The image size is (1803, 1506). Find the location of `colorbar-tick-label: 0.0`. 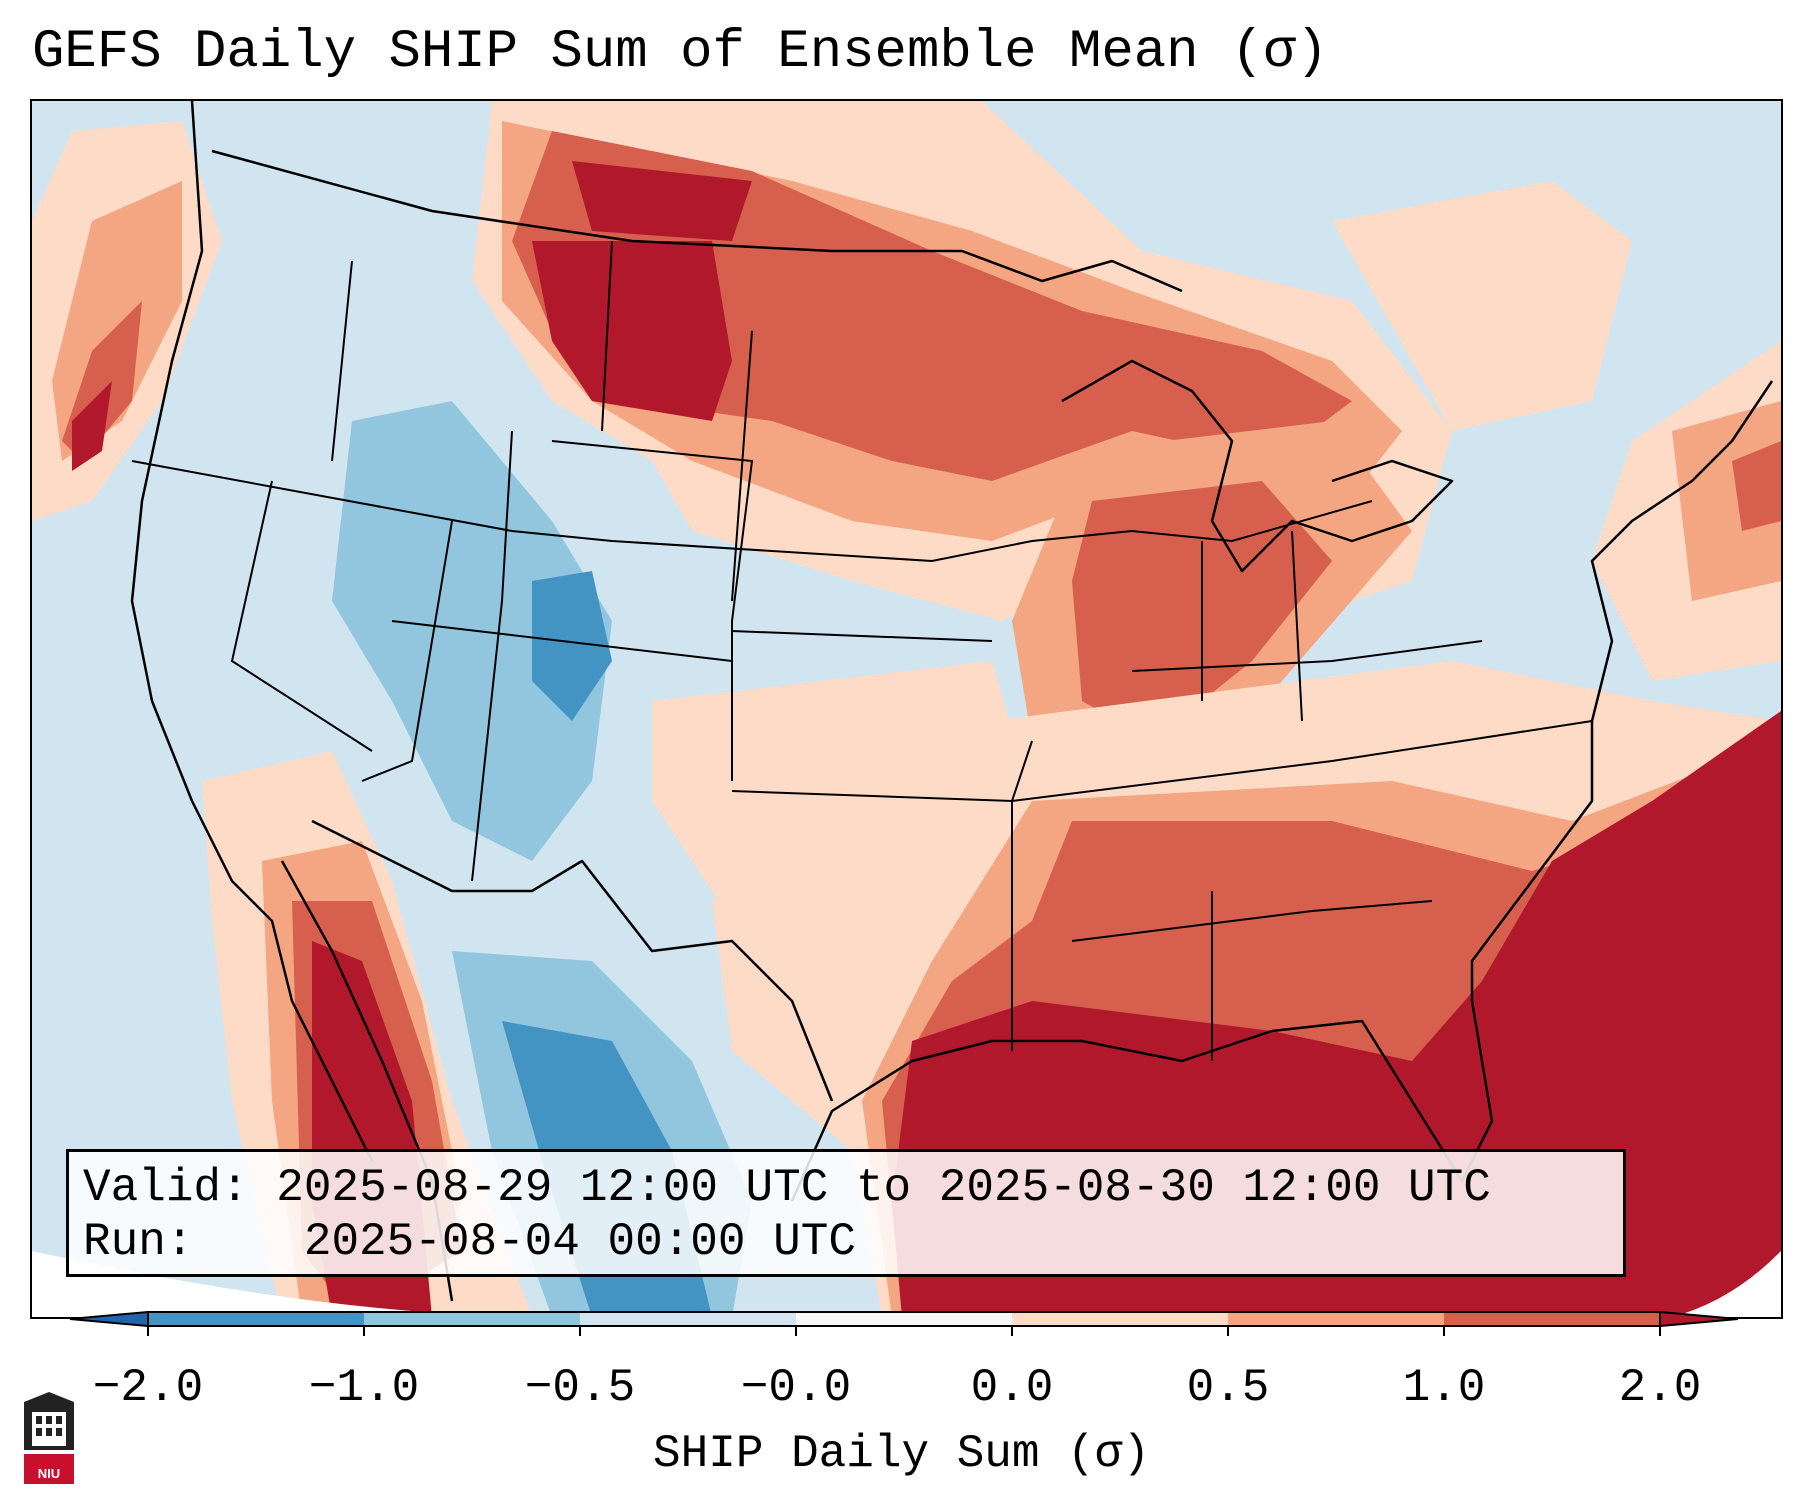

colorbar-tick-label: 0.0 is located at coordinates (1012, 1388).